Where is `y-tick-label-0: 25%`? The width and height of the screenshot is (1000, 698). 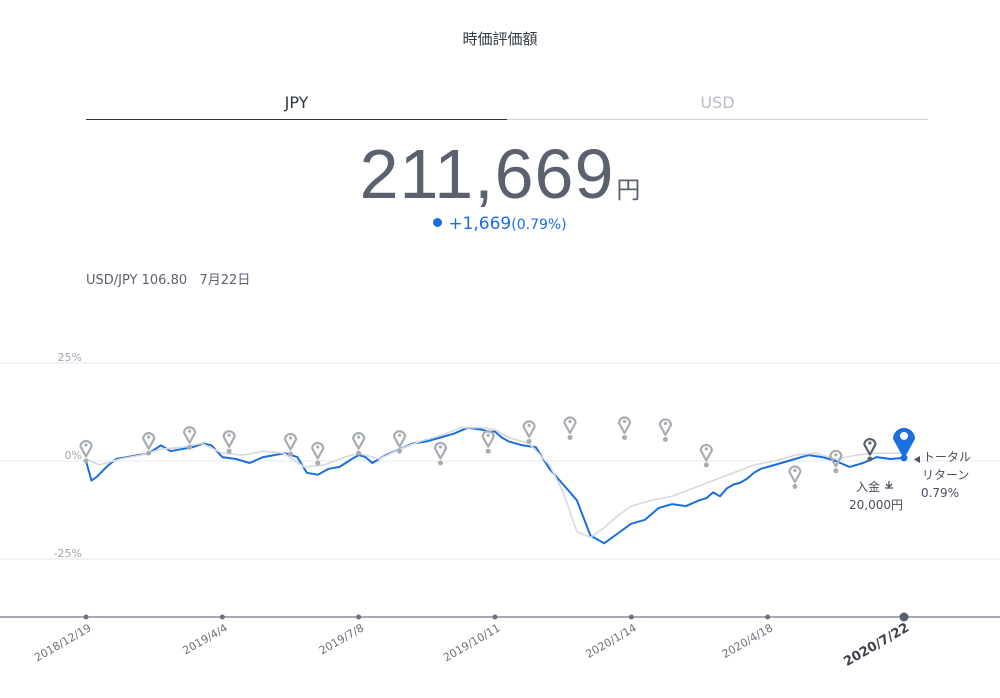 y-tick-label-0: 25% is located at coordinates (70, 357).